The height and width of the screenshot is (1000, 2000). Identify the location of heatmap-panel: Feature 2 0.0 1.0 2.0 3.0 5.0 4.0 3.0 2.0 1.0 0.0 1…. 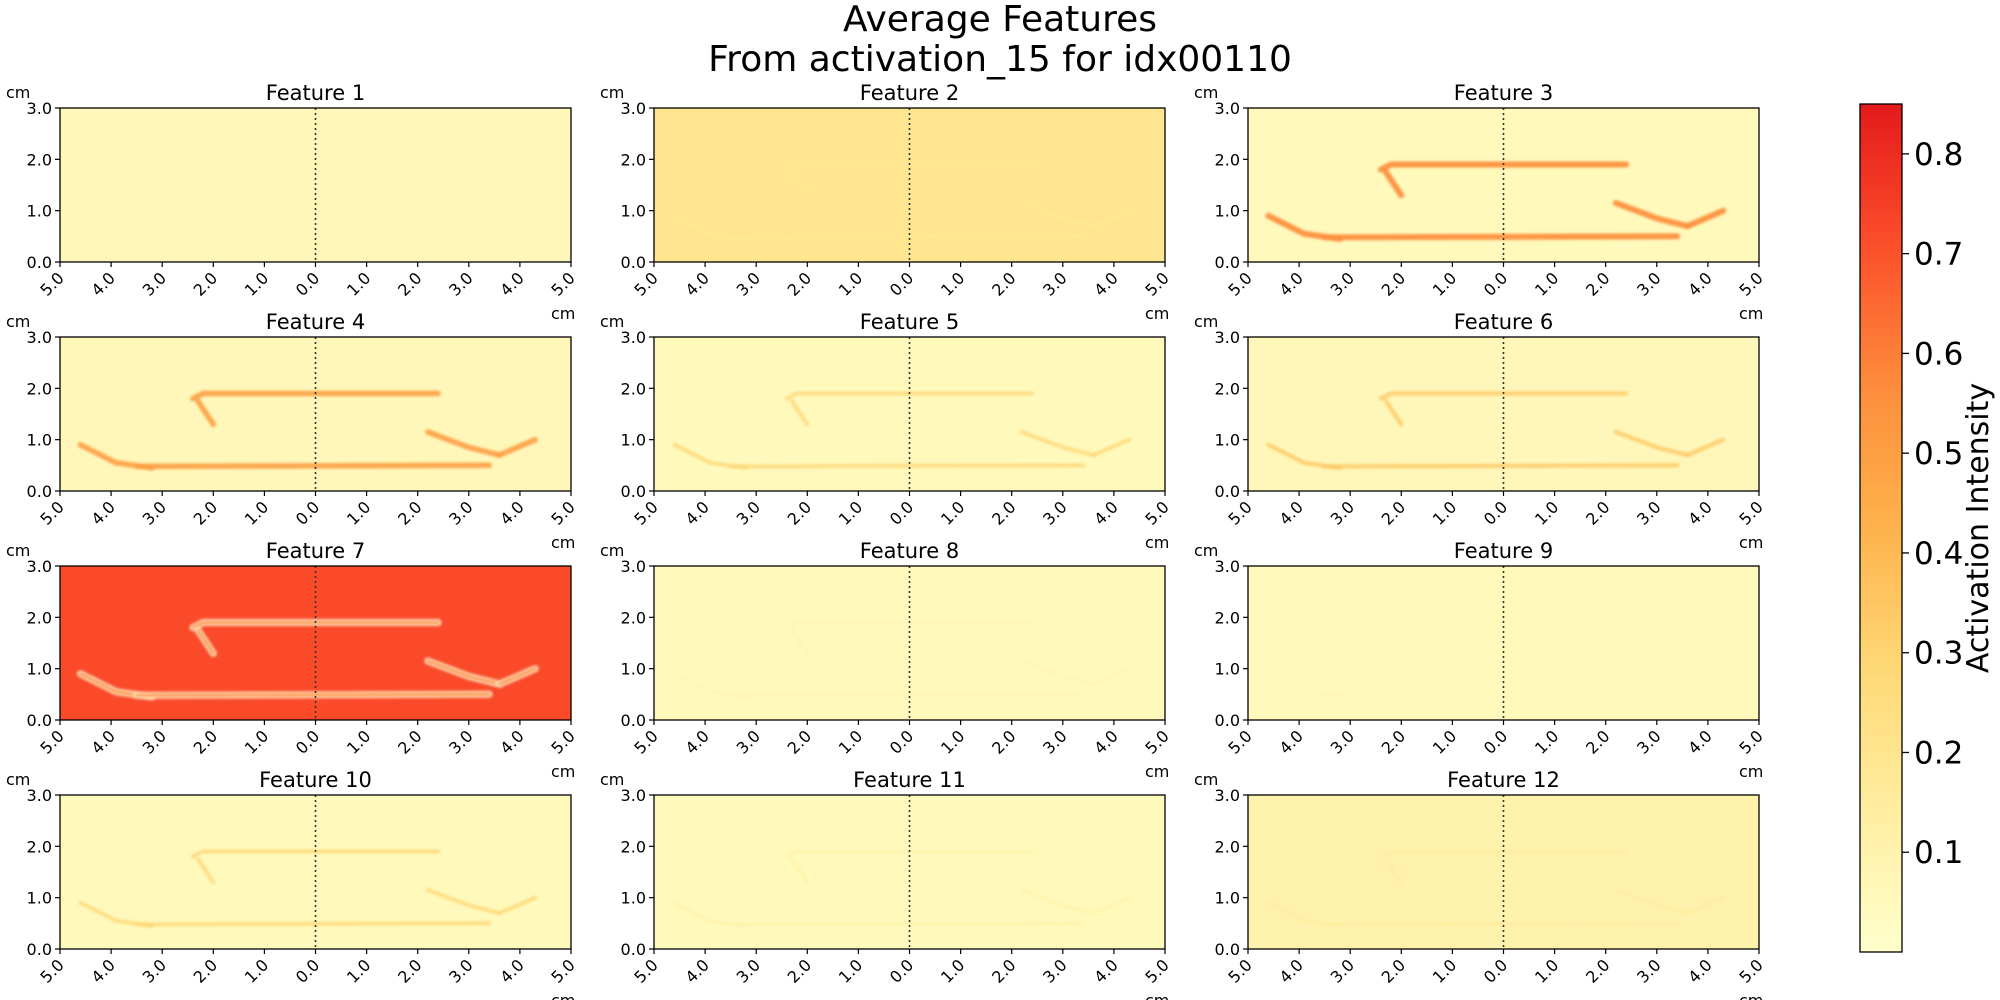
(886, 202).